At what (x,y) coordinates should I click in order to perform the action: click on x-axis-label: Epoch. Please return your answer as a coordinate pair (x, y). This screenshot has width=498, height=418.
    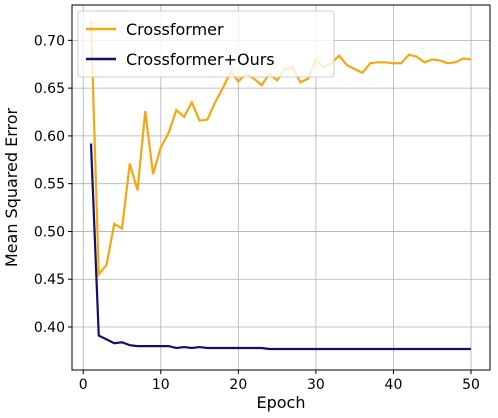
    Looking at the image, I should click on (281, 402).